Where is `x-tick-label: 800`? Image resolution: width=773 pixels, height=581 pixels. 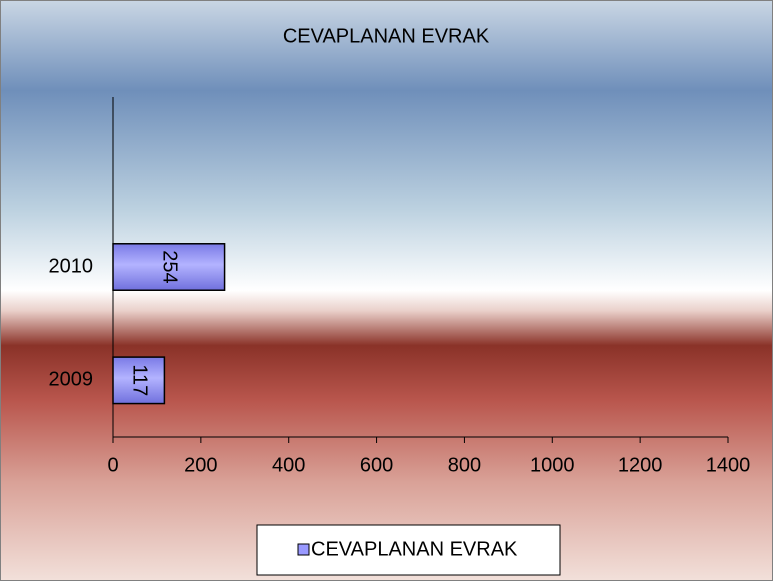
x-tick-label: 800 is located at coordinates (464, 465).